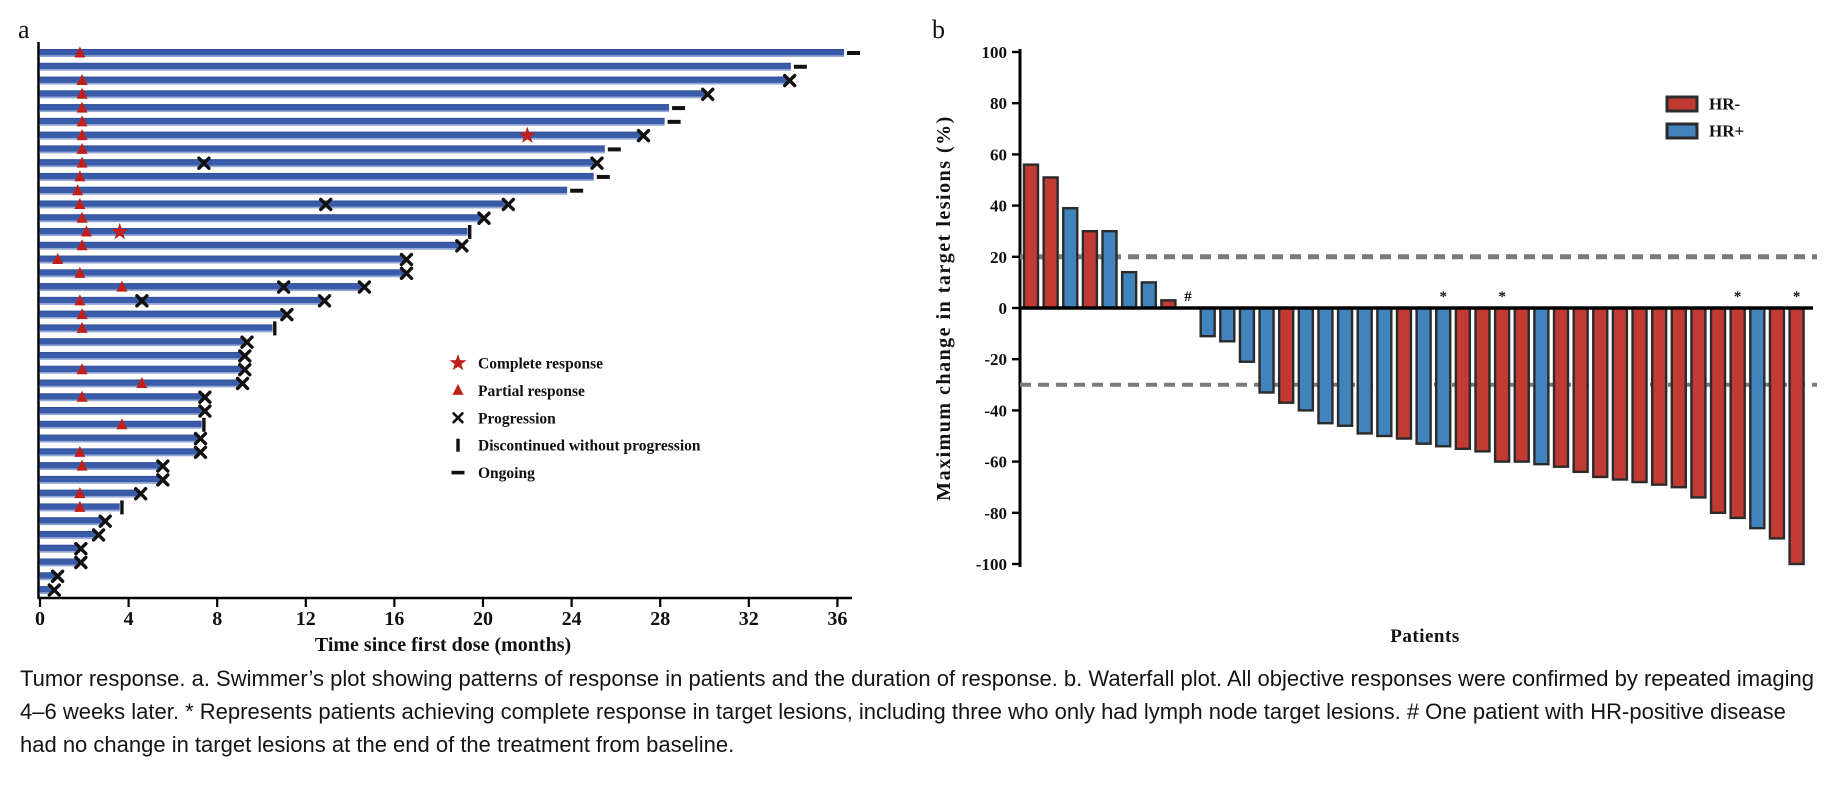  Describe the element at coordinates (1725, 104) in the screenshot. I see `legend-label: HR-` at that location.